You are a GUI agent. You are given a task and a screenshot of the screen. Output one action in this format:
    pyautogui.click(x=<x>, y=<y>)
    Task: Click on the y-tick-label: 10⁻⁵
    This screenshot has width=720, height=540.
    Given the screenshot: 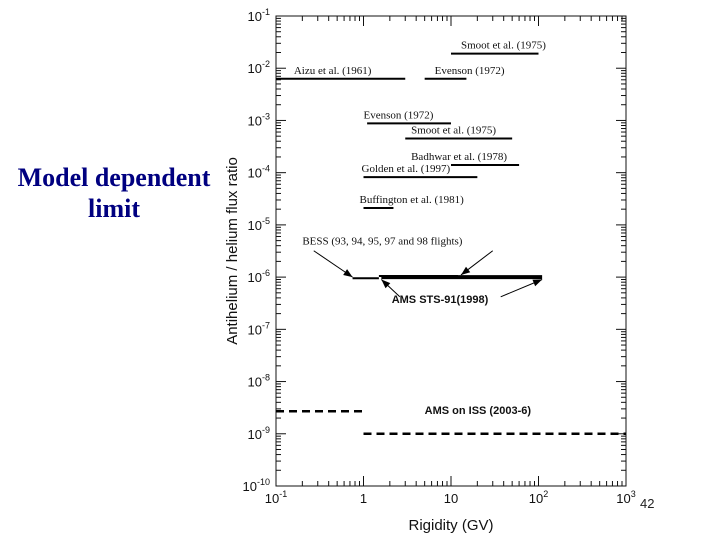 What is the action you would take?
    pyautogui.click(x=259, y=224)
    